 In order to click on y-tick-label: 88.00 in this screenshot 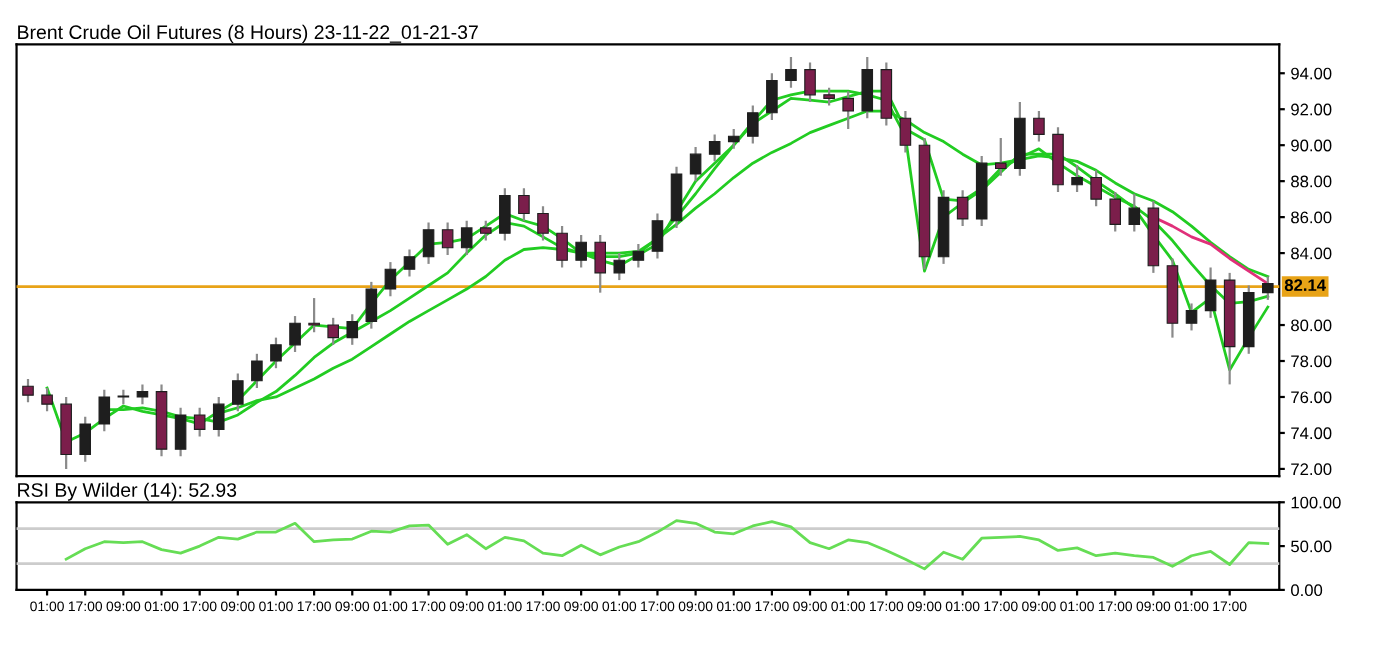, I will do `click(1311, 181)`.